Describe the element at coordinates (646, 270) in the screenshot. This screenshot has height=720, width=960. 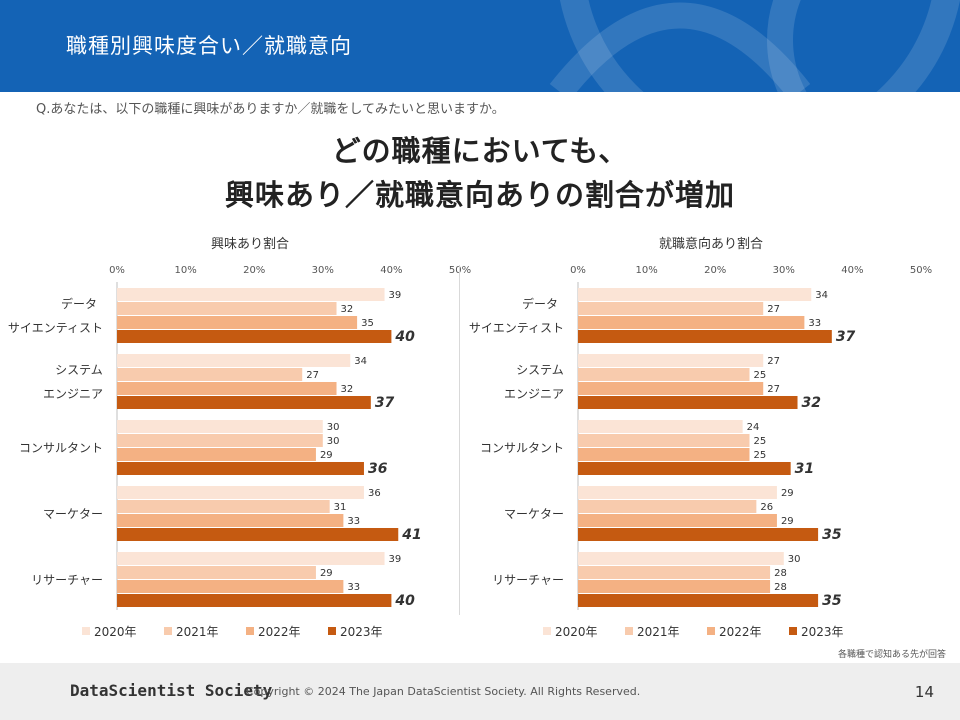
I see `chart2-tick-label: 10%` at that location.